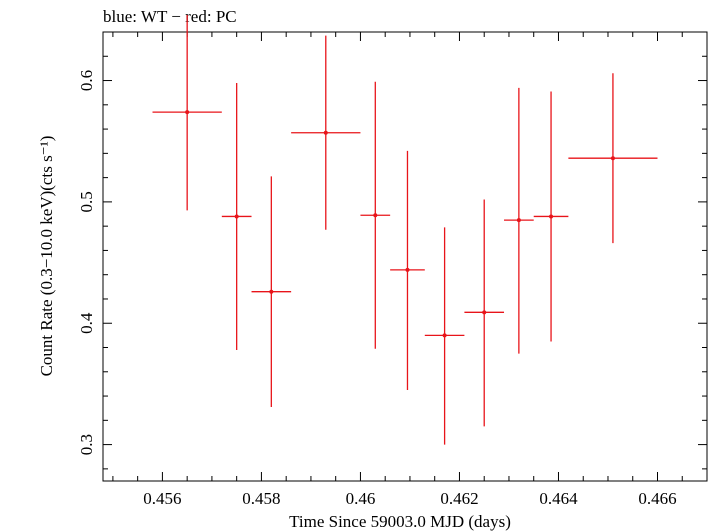 The height and width of the screenshot is (532, 709). What do you see at coordinates (657, 498) in the screenshot?
I see `x-tick-label: 0.466` at bounding box center [657, 498].